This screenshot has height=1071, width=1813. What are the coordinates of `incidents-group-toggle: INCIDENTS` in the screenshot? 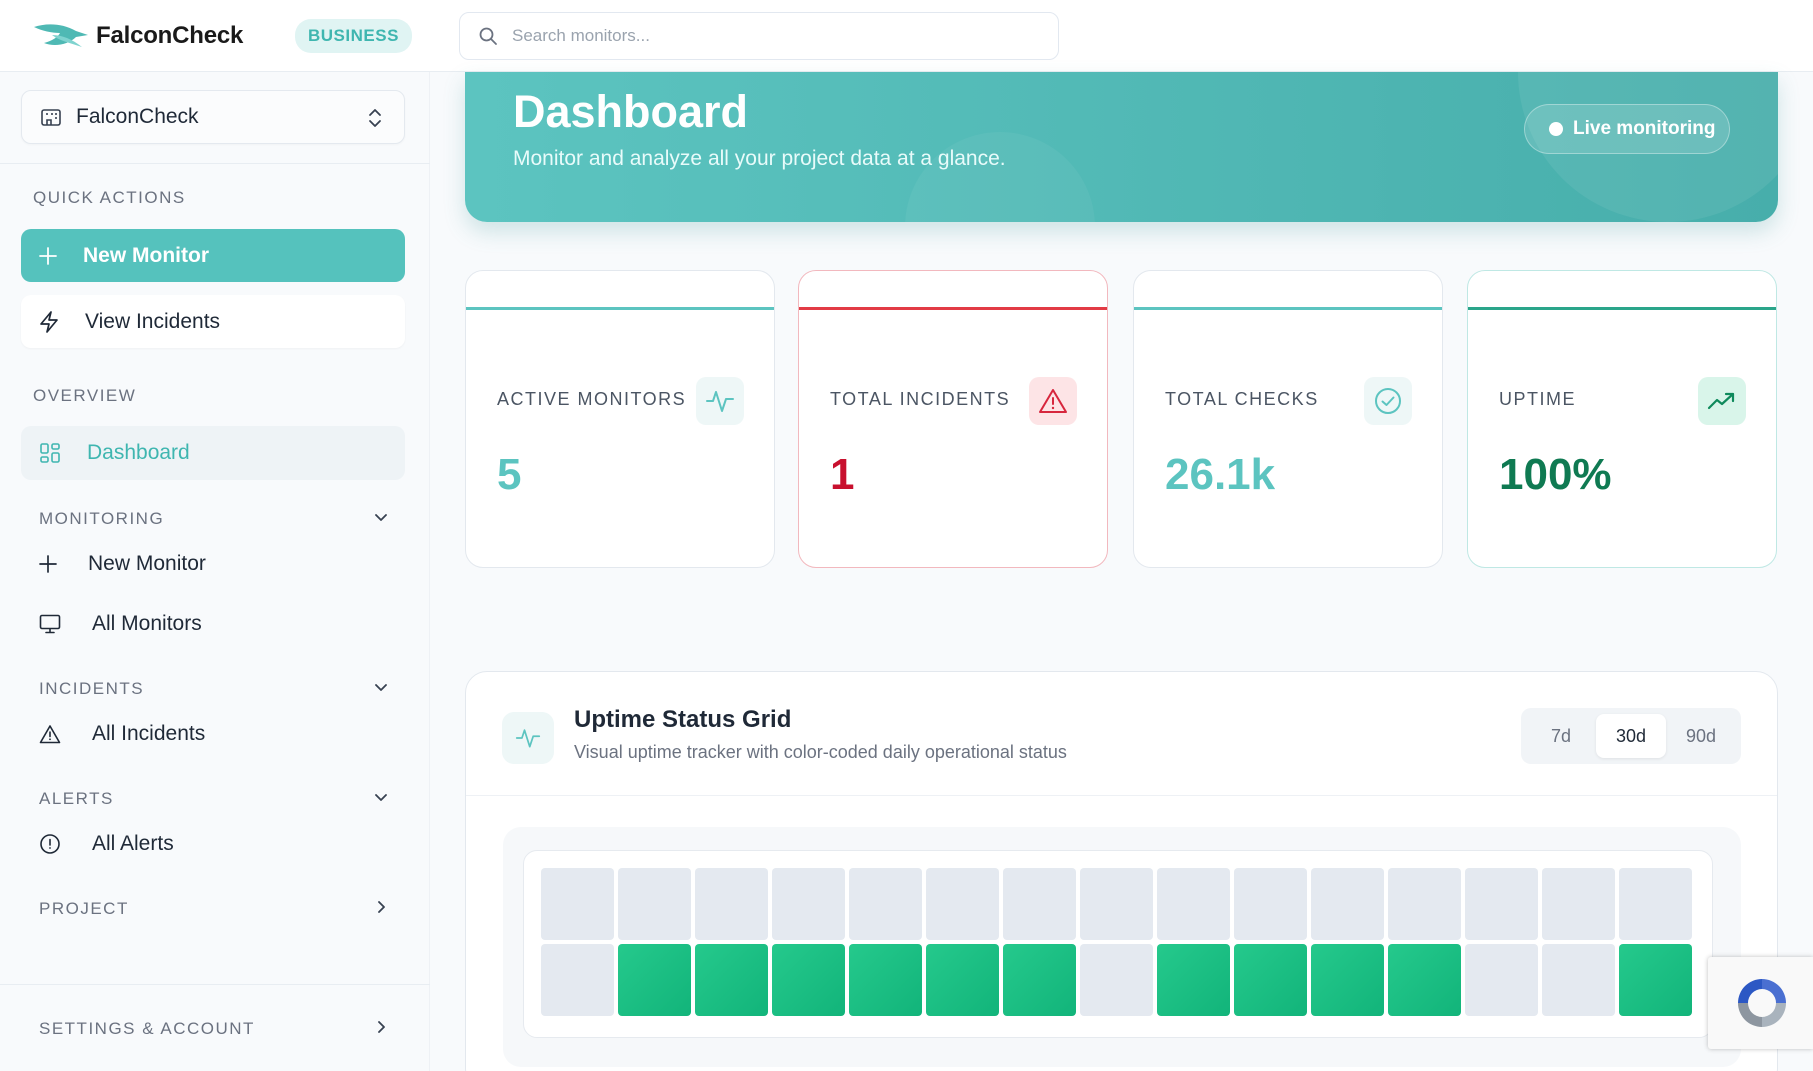 It's located at (214, 689).